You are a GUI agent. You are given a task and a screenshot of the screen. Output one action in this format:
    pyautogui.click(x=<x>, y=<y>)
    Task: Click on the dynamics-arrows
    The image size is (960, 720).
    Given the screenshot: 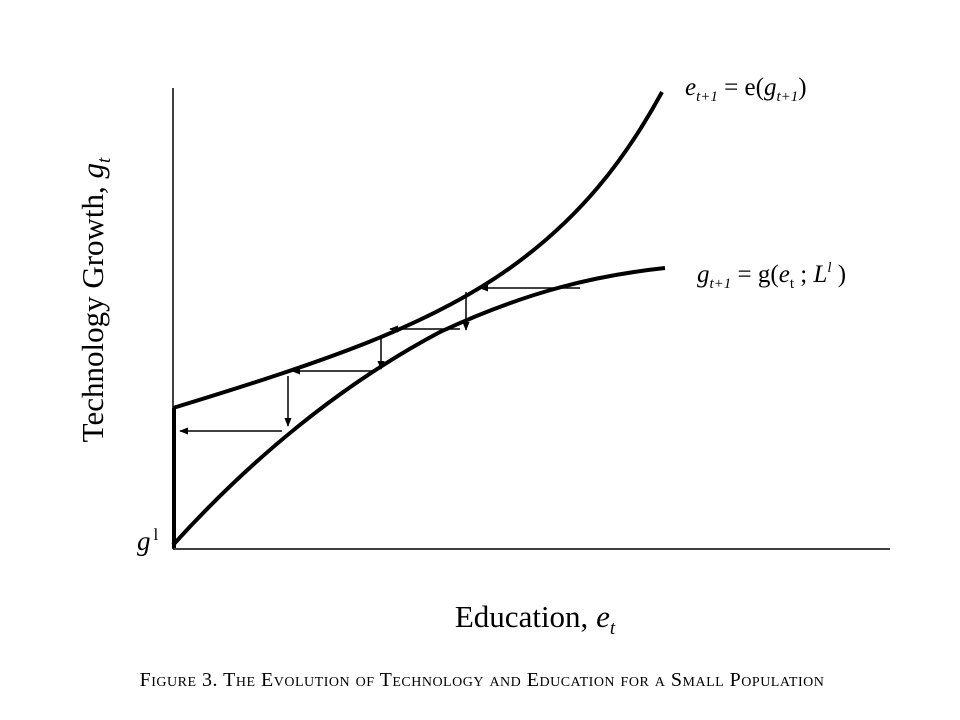 What is the action you would take?
    pyautogui.click(x=379, y=359)
    